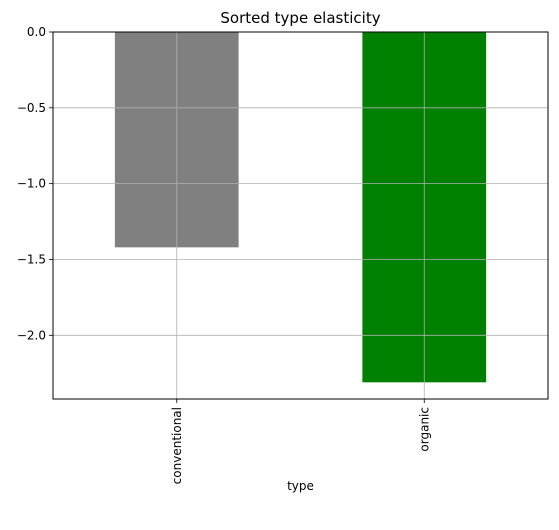 The height and width of the screenshot is (530, 559). What do you see at coordinates (177, 445) in the screenshot?
I see `x-tick-label-conventional: conventional` at bounding box center [177, 445].